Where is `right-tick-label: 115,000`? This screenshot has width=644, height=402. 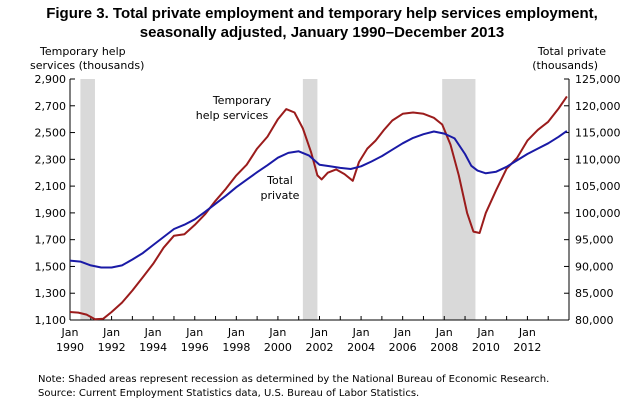 right-tick-label: 115,000 is located at coordinates (598, 133).